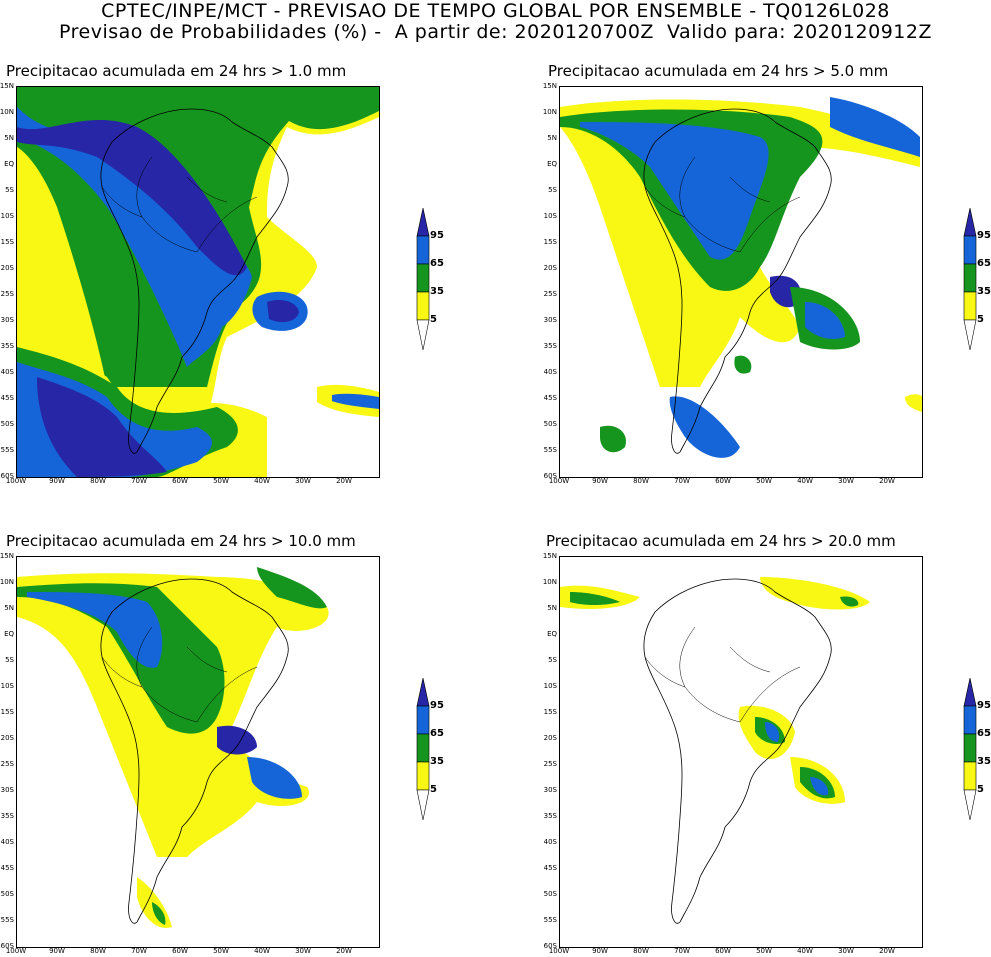 This screenshot has width=991, height=957. I want to click on lat-tick-label: 35S, so click(7, 816).